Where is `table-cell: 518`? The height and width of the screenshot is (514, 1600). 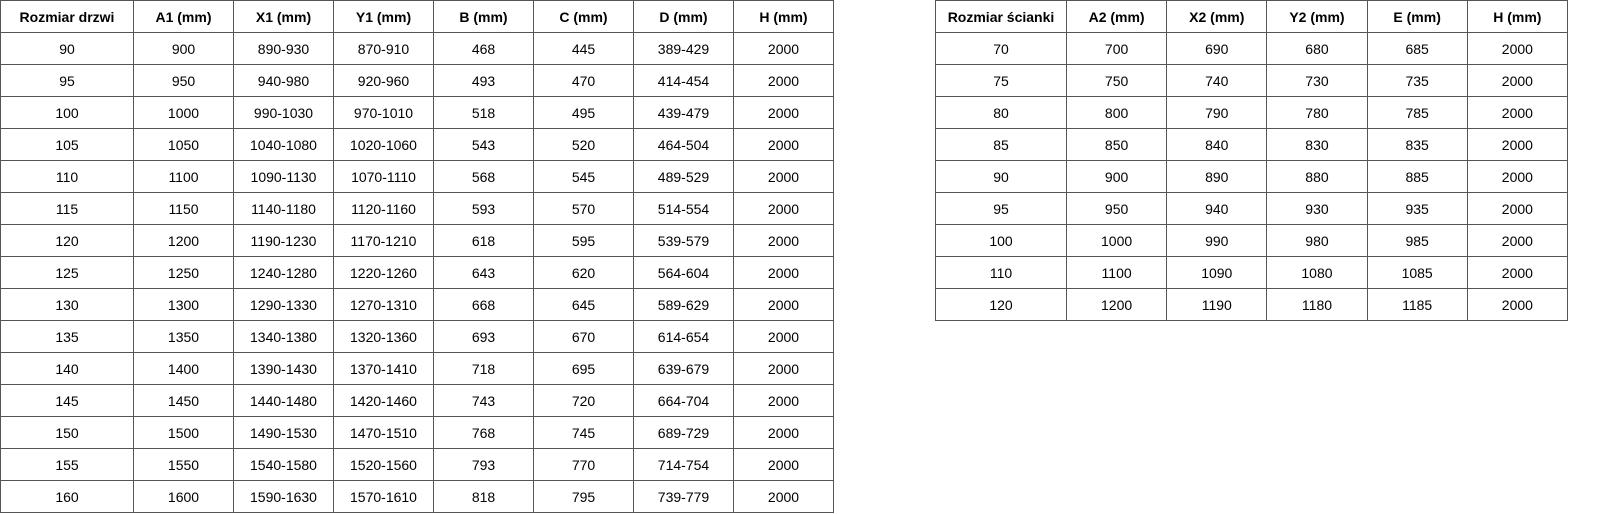 table-cell: 518 is located at coordinates (483, 112).